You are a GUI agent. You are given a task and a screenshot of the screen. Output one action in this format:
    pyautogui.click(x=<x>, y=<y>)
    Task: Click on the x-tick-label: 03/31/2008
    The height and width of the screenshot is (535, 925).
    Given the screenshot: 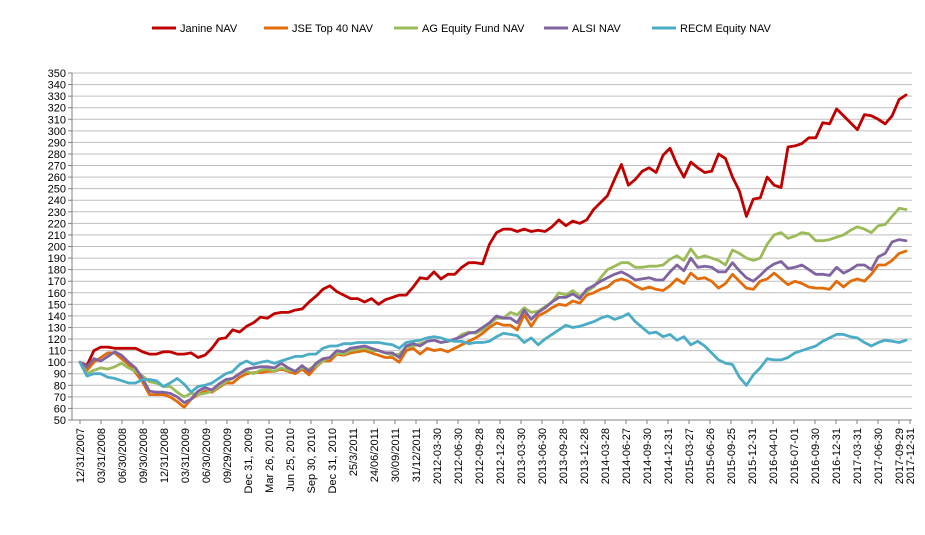 What is the action you would take?
    pyautogui.click(x=102, y=455)
    